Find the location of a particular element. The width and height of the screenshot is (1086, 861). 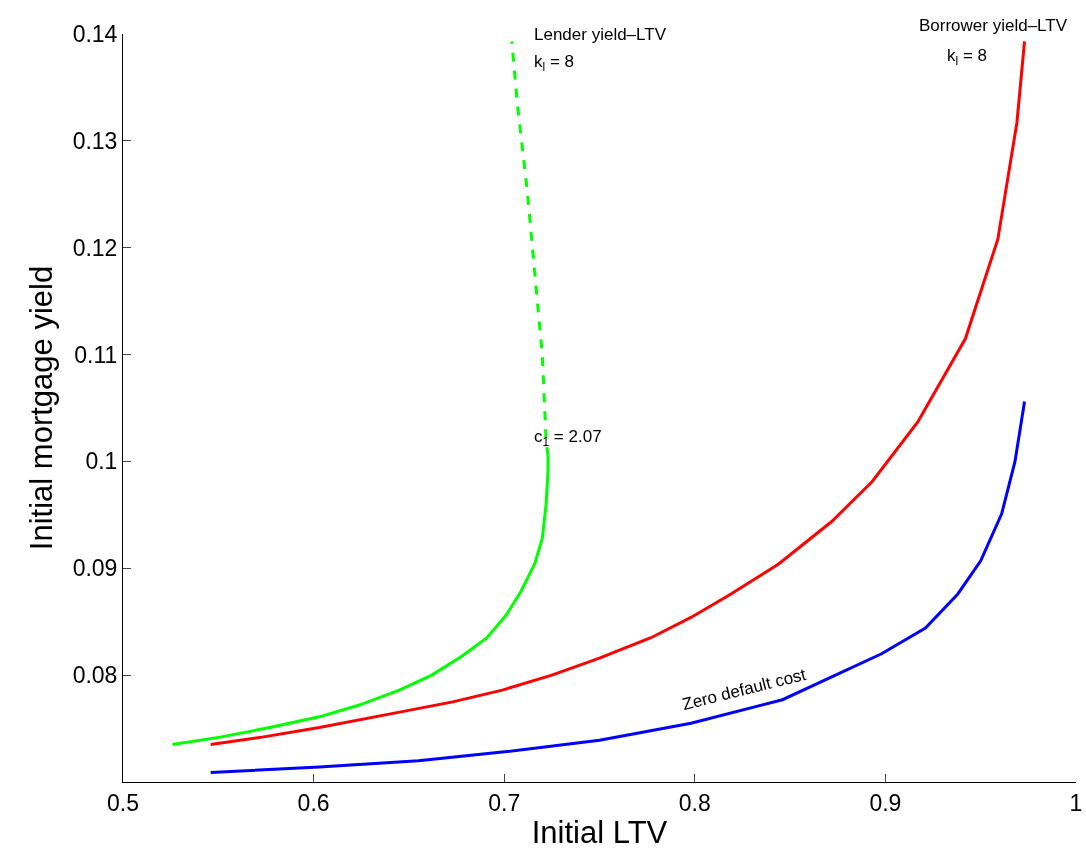

annotation: c$_{1}$ = 2.07 is located at coordinates (568, 438).